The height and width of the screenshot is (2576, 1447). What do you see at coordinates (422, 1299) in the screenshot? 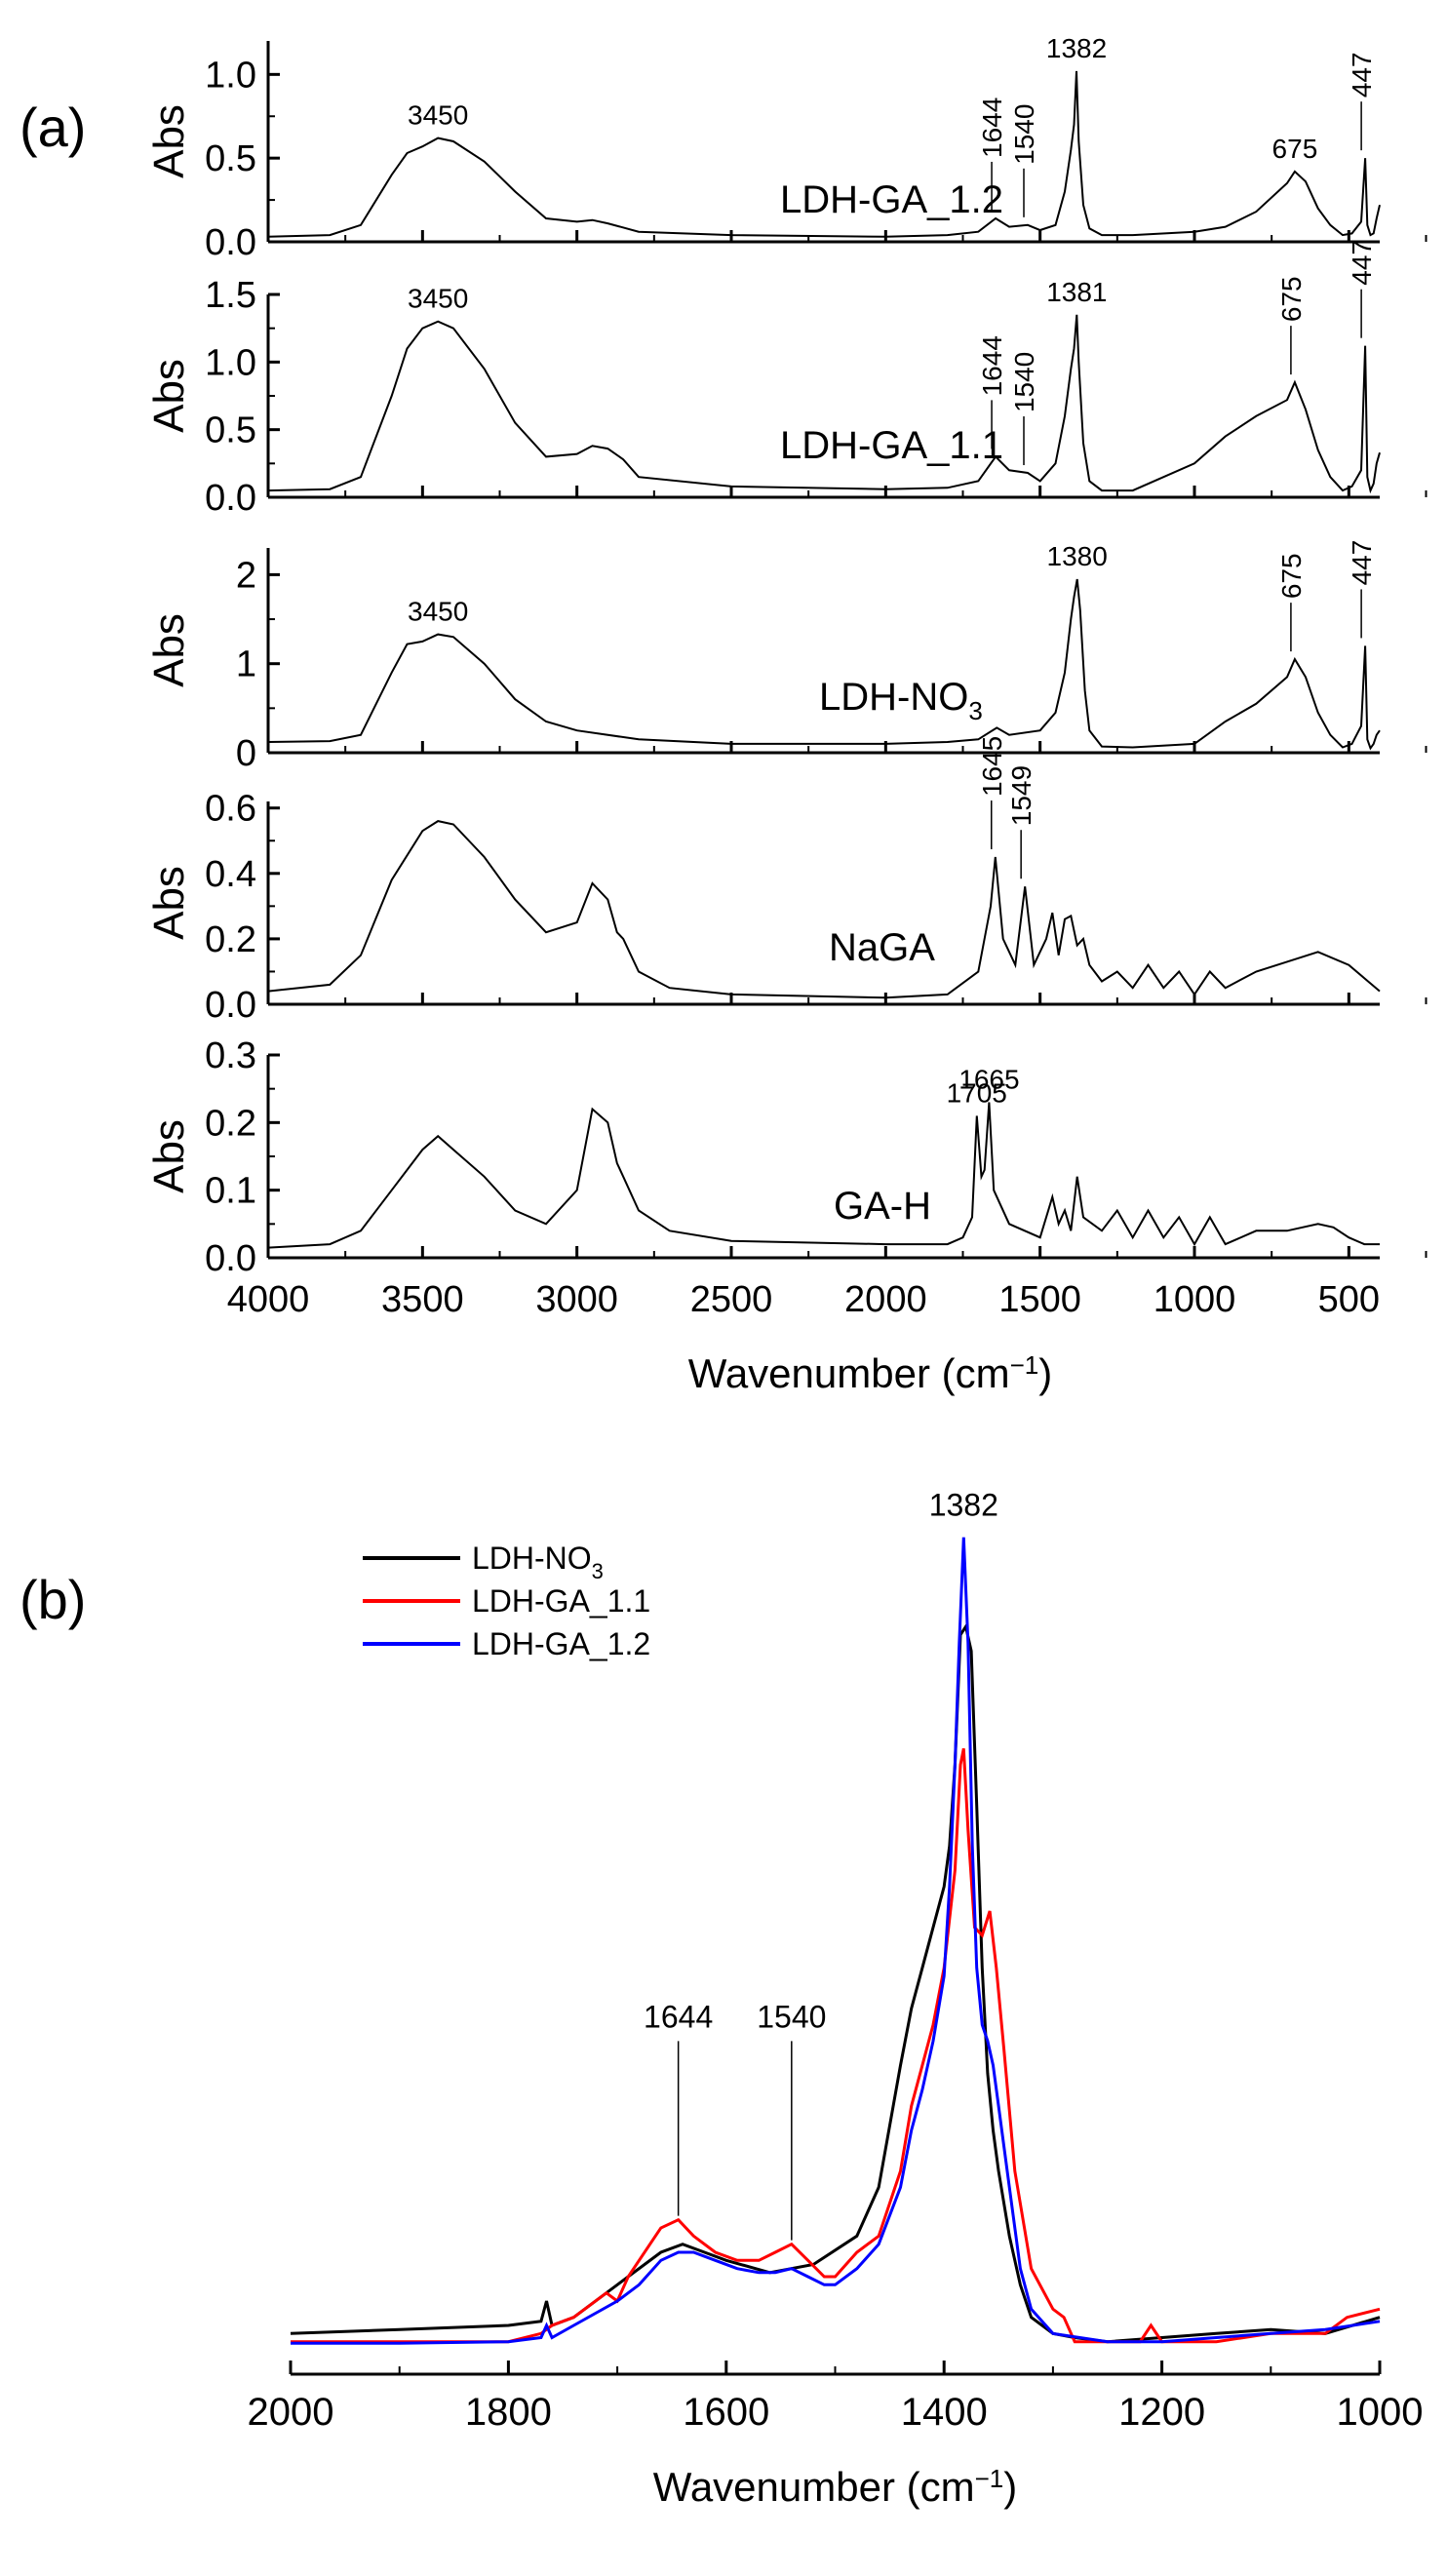
I see `x-tick-label: 3500` at bounding box center [422, 1299].